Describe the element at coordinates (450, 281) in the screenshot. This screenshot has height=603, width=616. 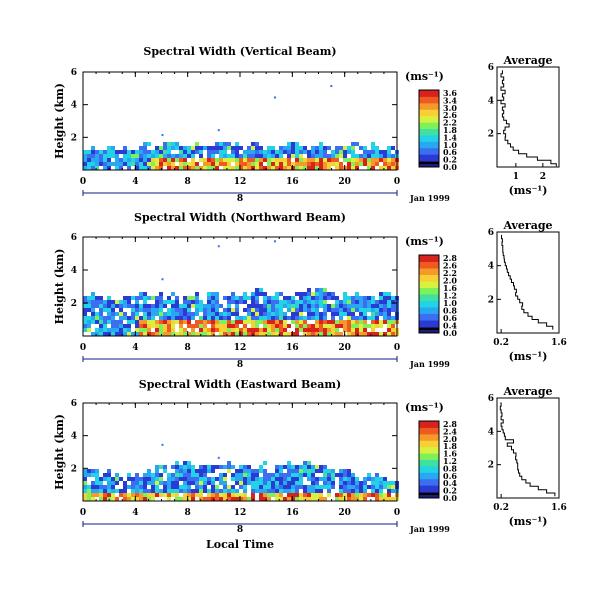
I see `colorbar-tick-label: 2.0` at that location.